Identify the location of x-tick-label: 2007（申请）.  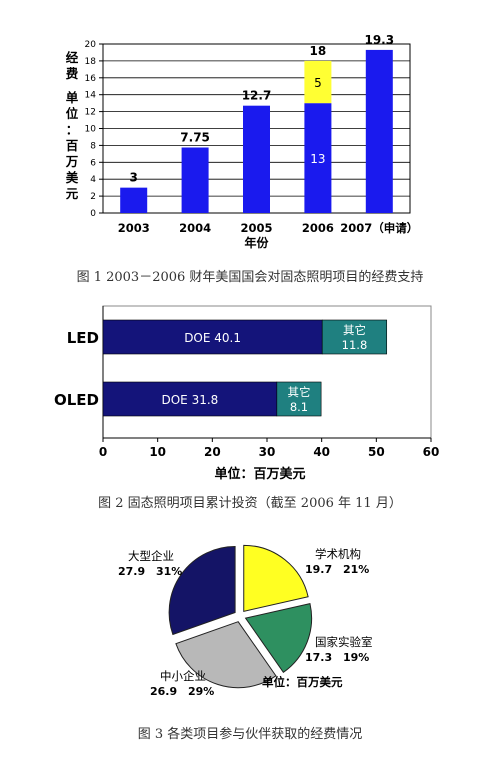
(379, 228).